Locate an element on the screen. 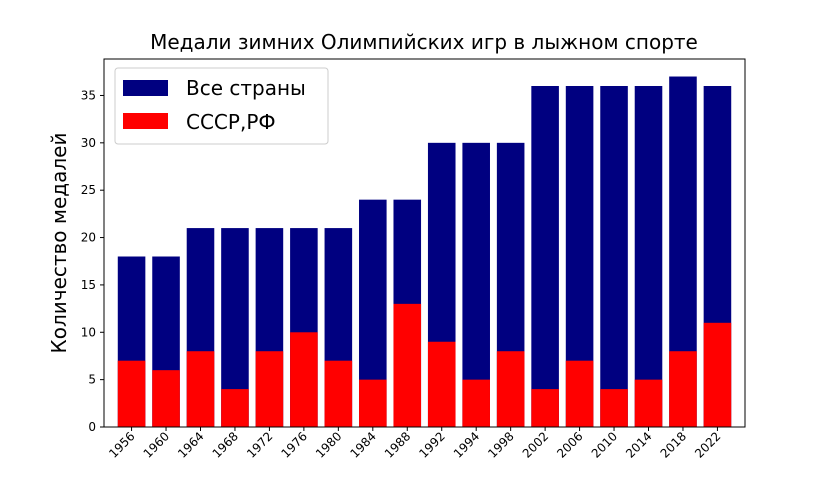  bar-ussr-rf-1998 is located at coordinates (510, 389).